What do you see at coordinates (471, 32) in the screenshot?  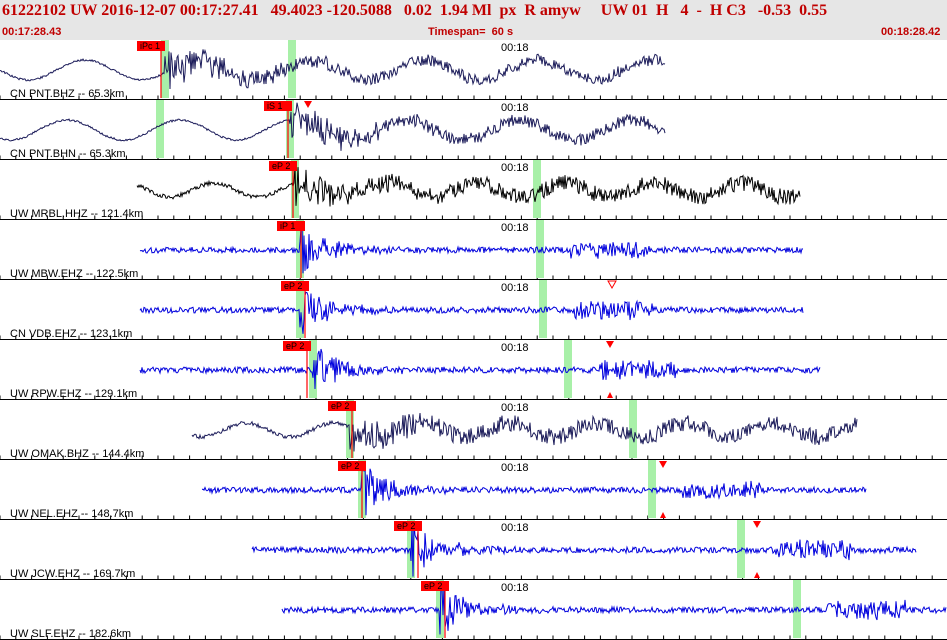 I see `timespan-label: Timespan= 60 s` at bounding box center [471, 32].